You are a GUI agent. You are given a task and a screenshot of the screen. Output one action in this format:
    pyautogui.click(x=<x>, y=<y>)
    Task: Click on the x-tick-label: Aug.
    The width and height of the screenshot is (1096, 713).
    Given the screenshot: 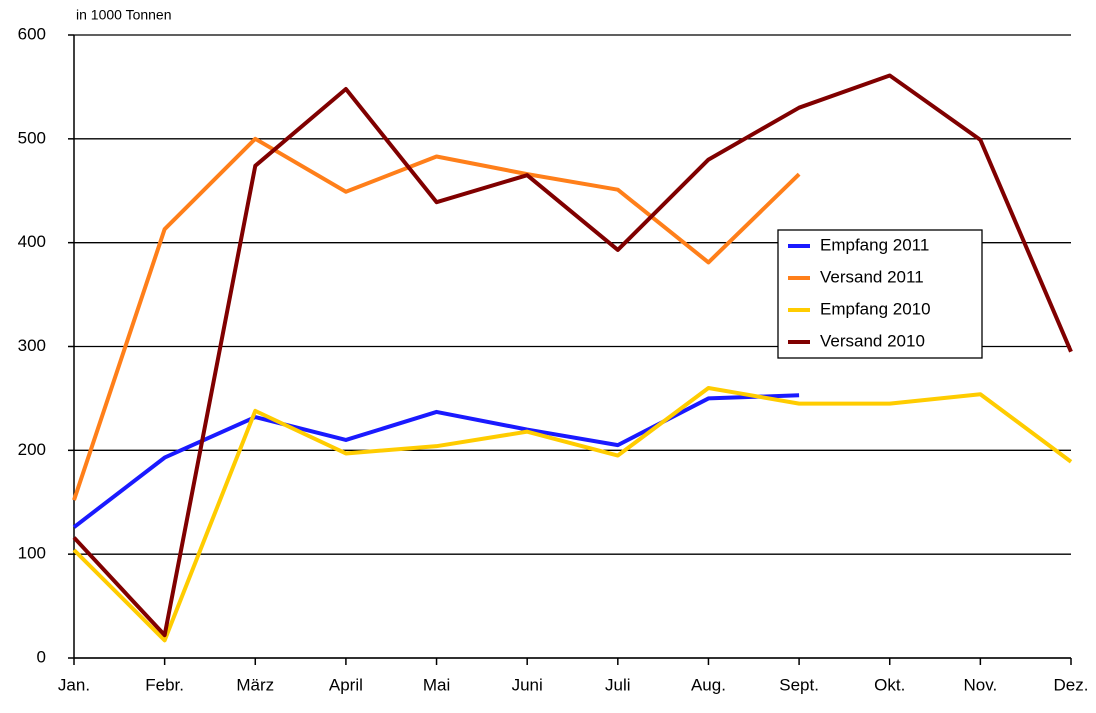 What is the action you would take?
    pyautogui.click(x=708, y=684)
    